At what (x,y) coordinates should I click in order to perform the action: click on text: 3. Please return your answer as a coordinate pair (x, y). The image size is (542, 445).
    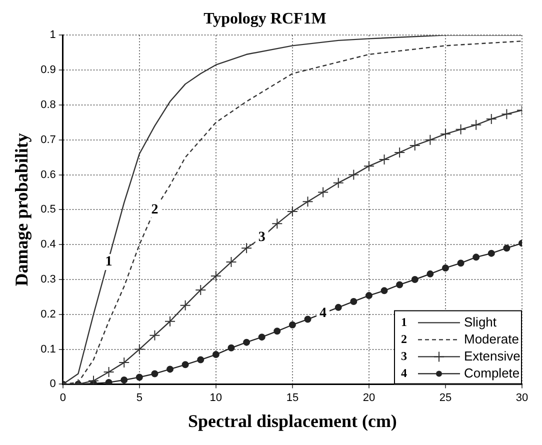
    Looking at the image, I should click on (404, 355).